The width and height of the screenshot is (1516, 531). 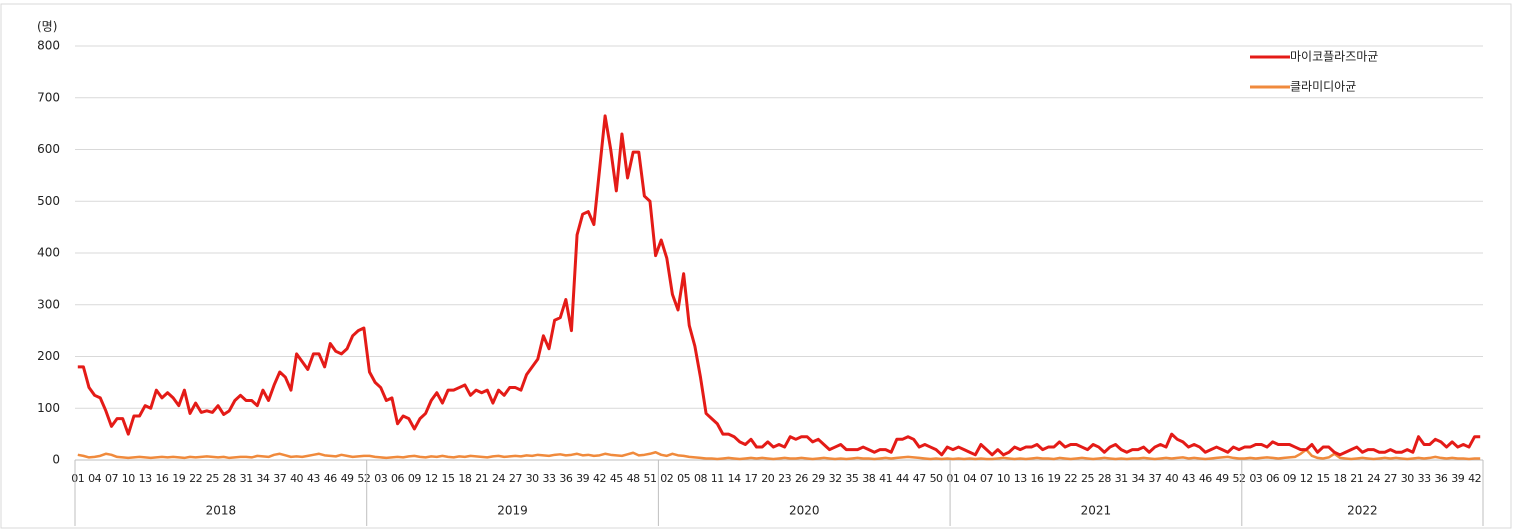 I want to click on x-tick-label: 05, so click(x=683, y=478).